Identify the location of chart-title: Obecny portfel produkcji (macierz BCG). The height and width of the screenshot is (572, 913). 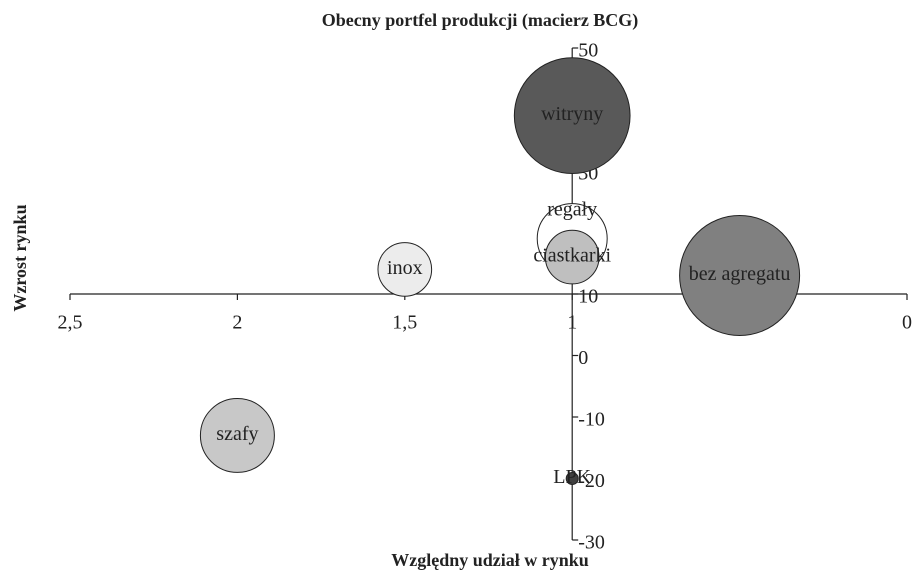
(480, 20).